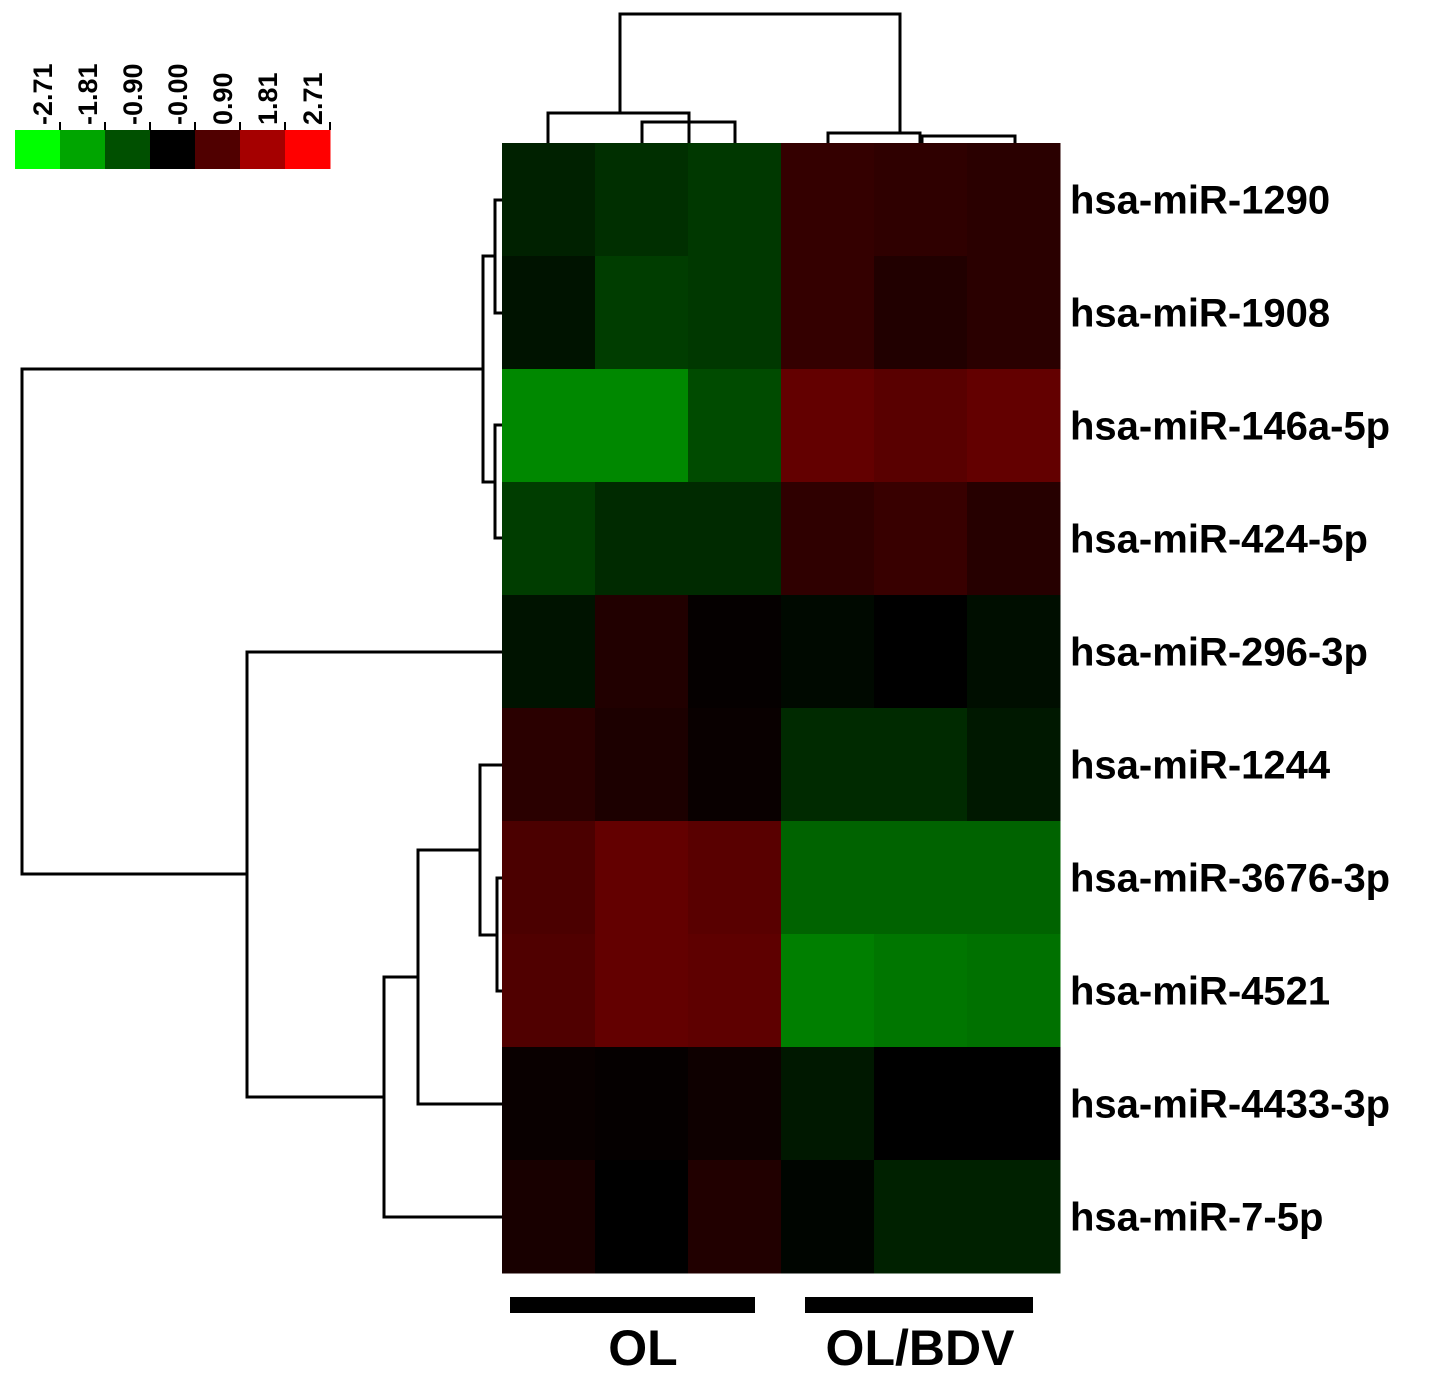 The width and height of the screenshot is (1441, 1385). Describe the element at coordinates (133, 94) in the screenshot. I see `legend-tick-label: -0.90` at that location.